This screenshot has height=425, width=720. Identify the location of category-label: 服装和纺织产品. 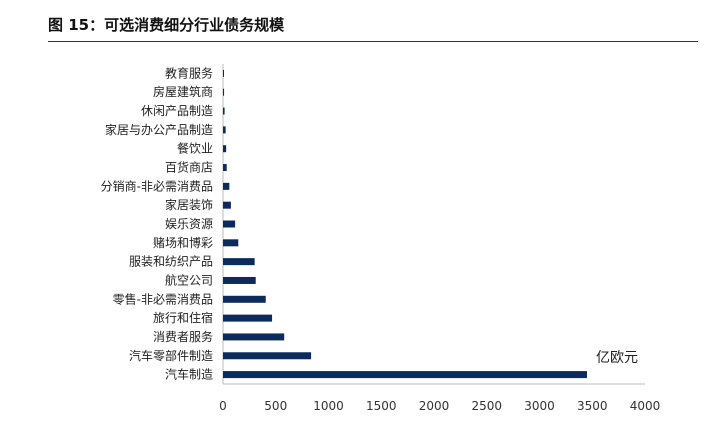
(171, 262).